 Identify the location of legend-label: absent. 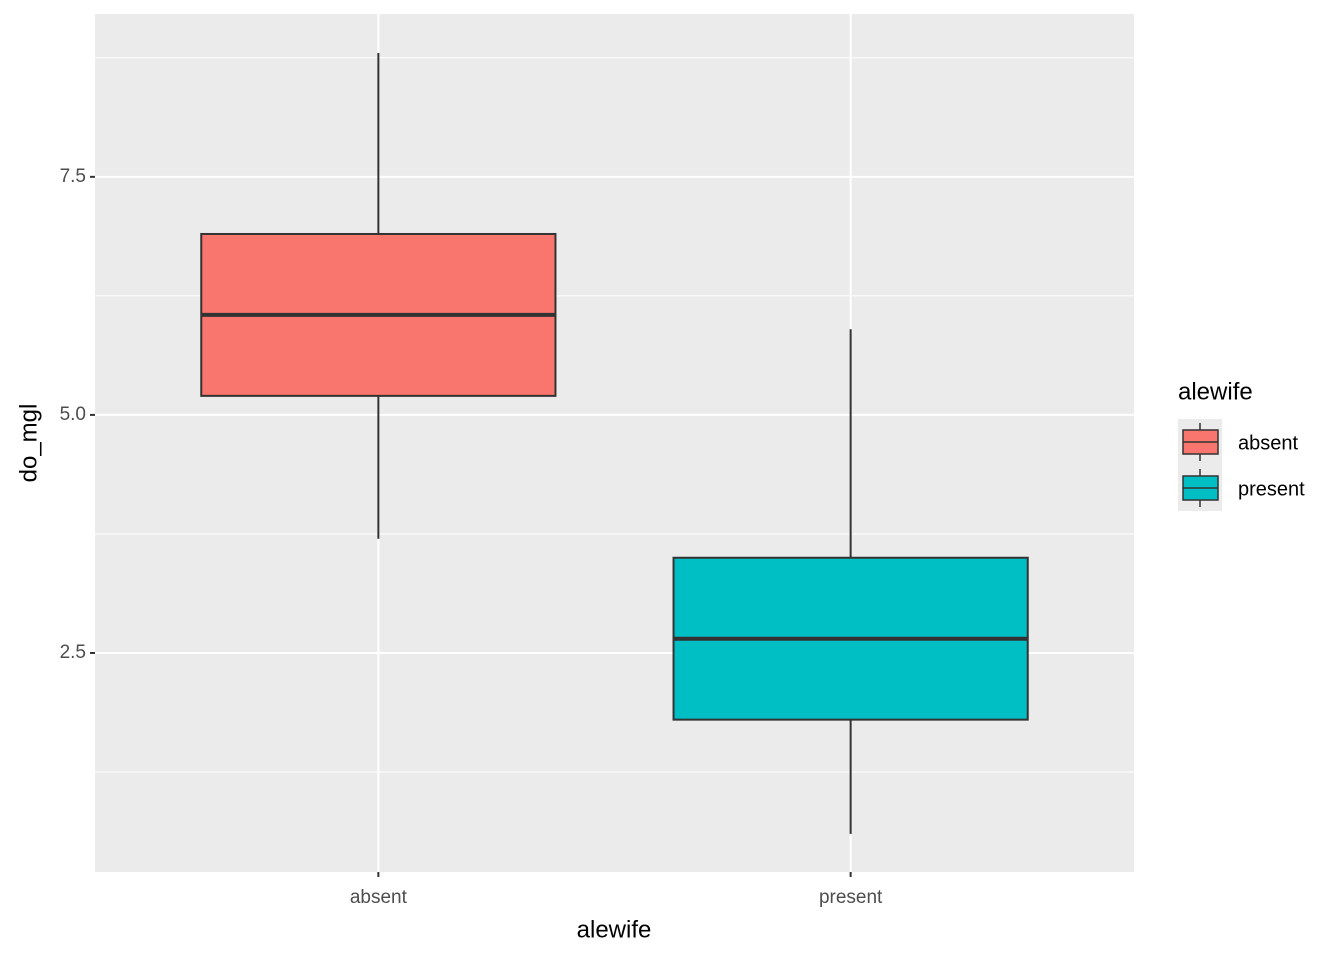
(1268, 443).